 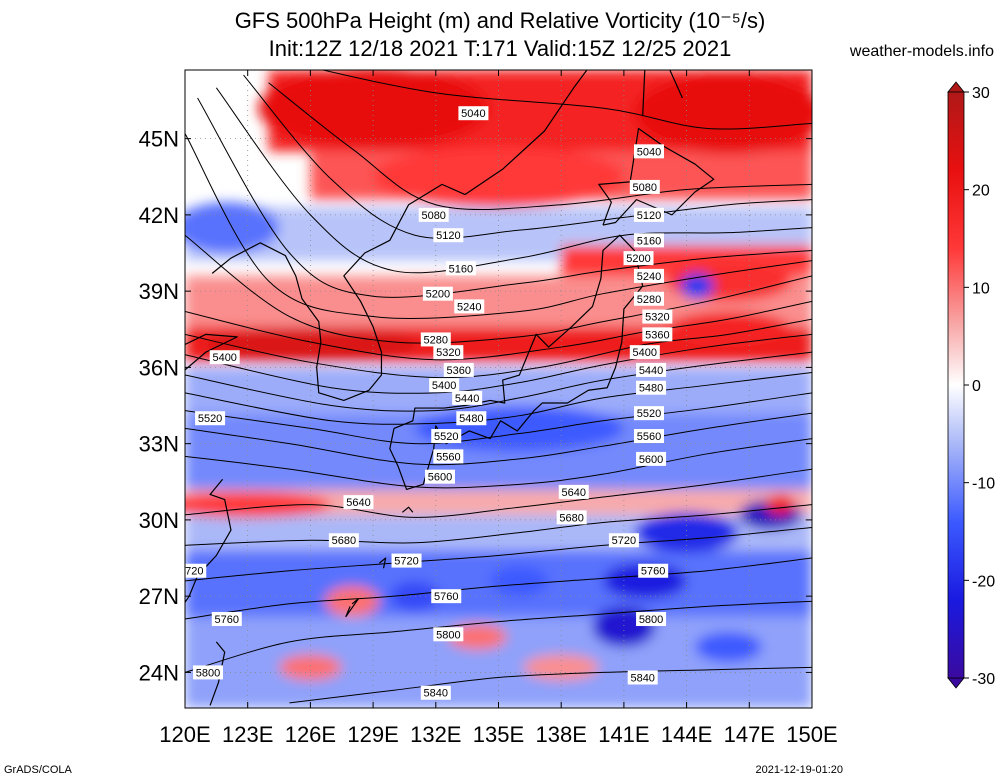 I want to click on contour-label-5320: 5320, so click(x=448, y=353).